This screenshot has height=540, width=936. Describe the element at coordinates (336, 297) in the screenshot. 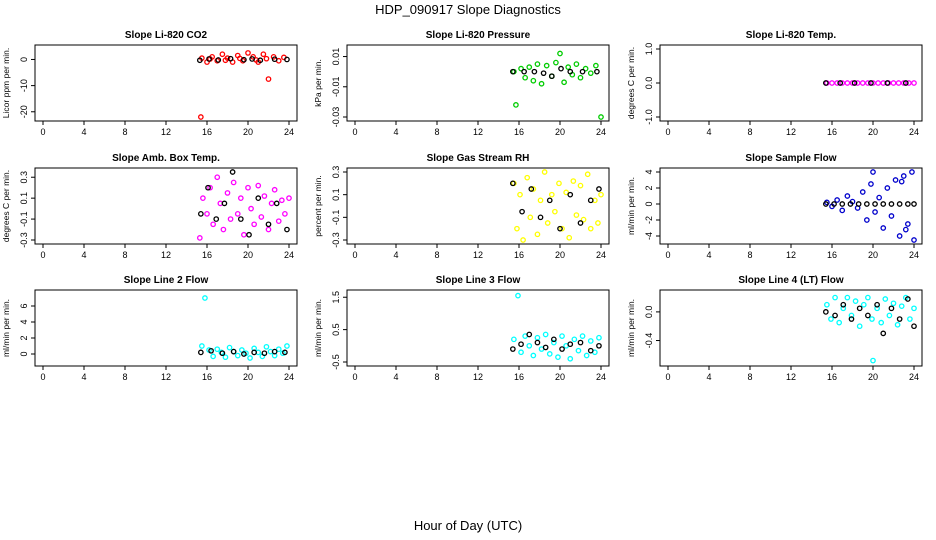

I see `y-tick-label: 1.5` at that location.